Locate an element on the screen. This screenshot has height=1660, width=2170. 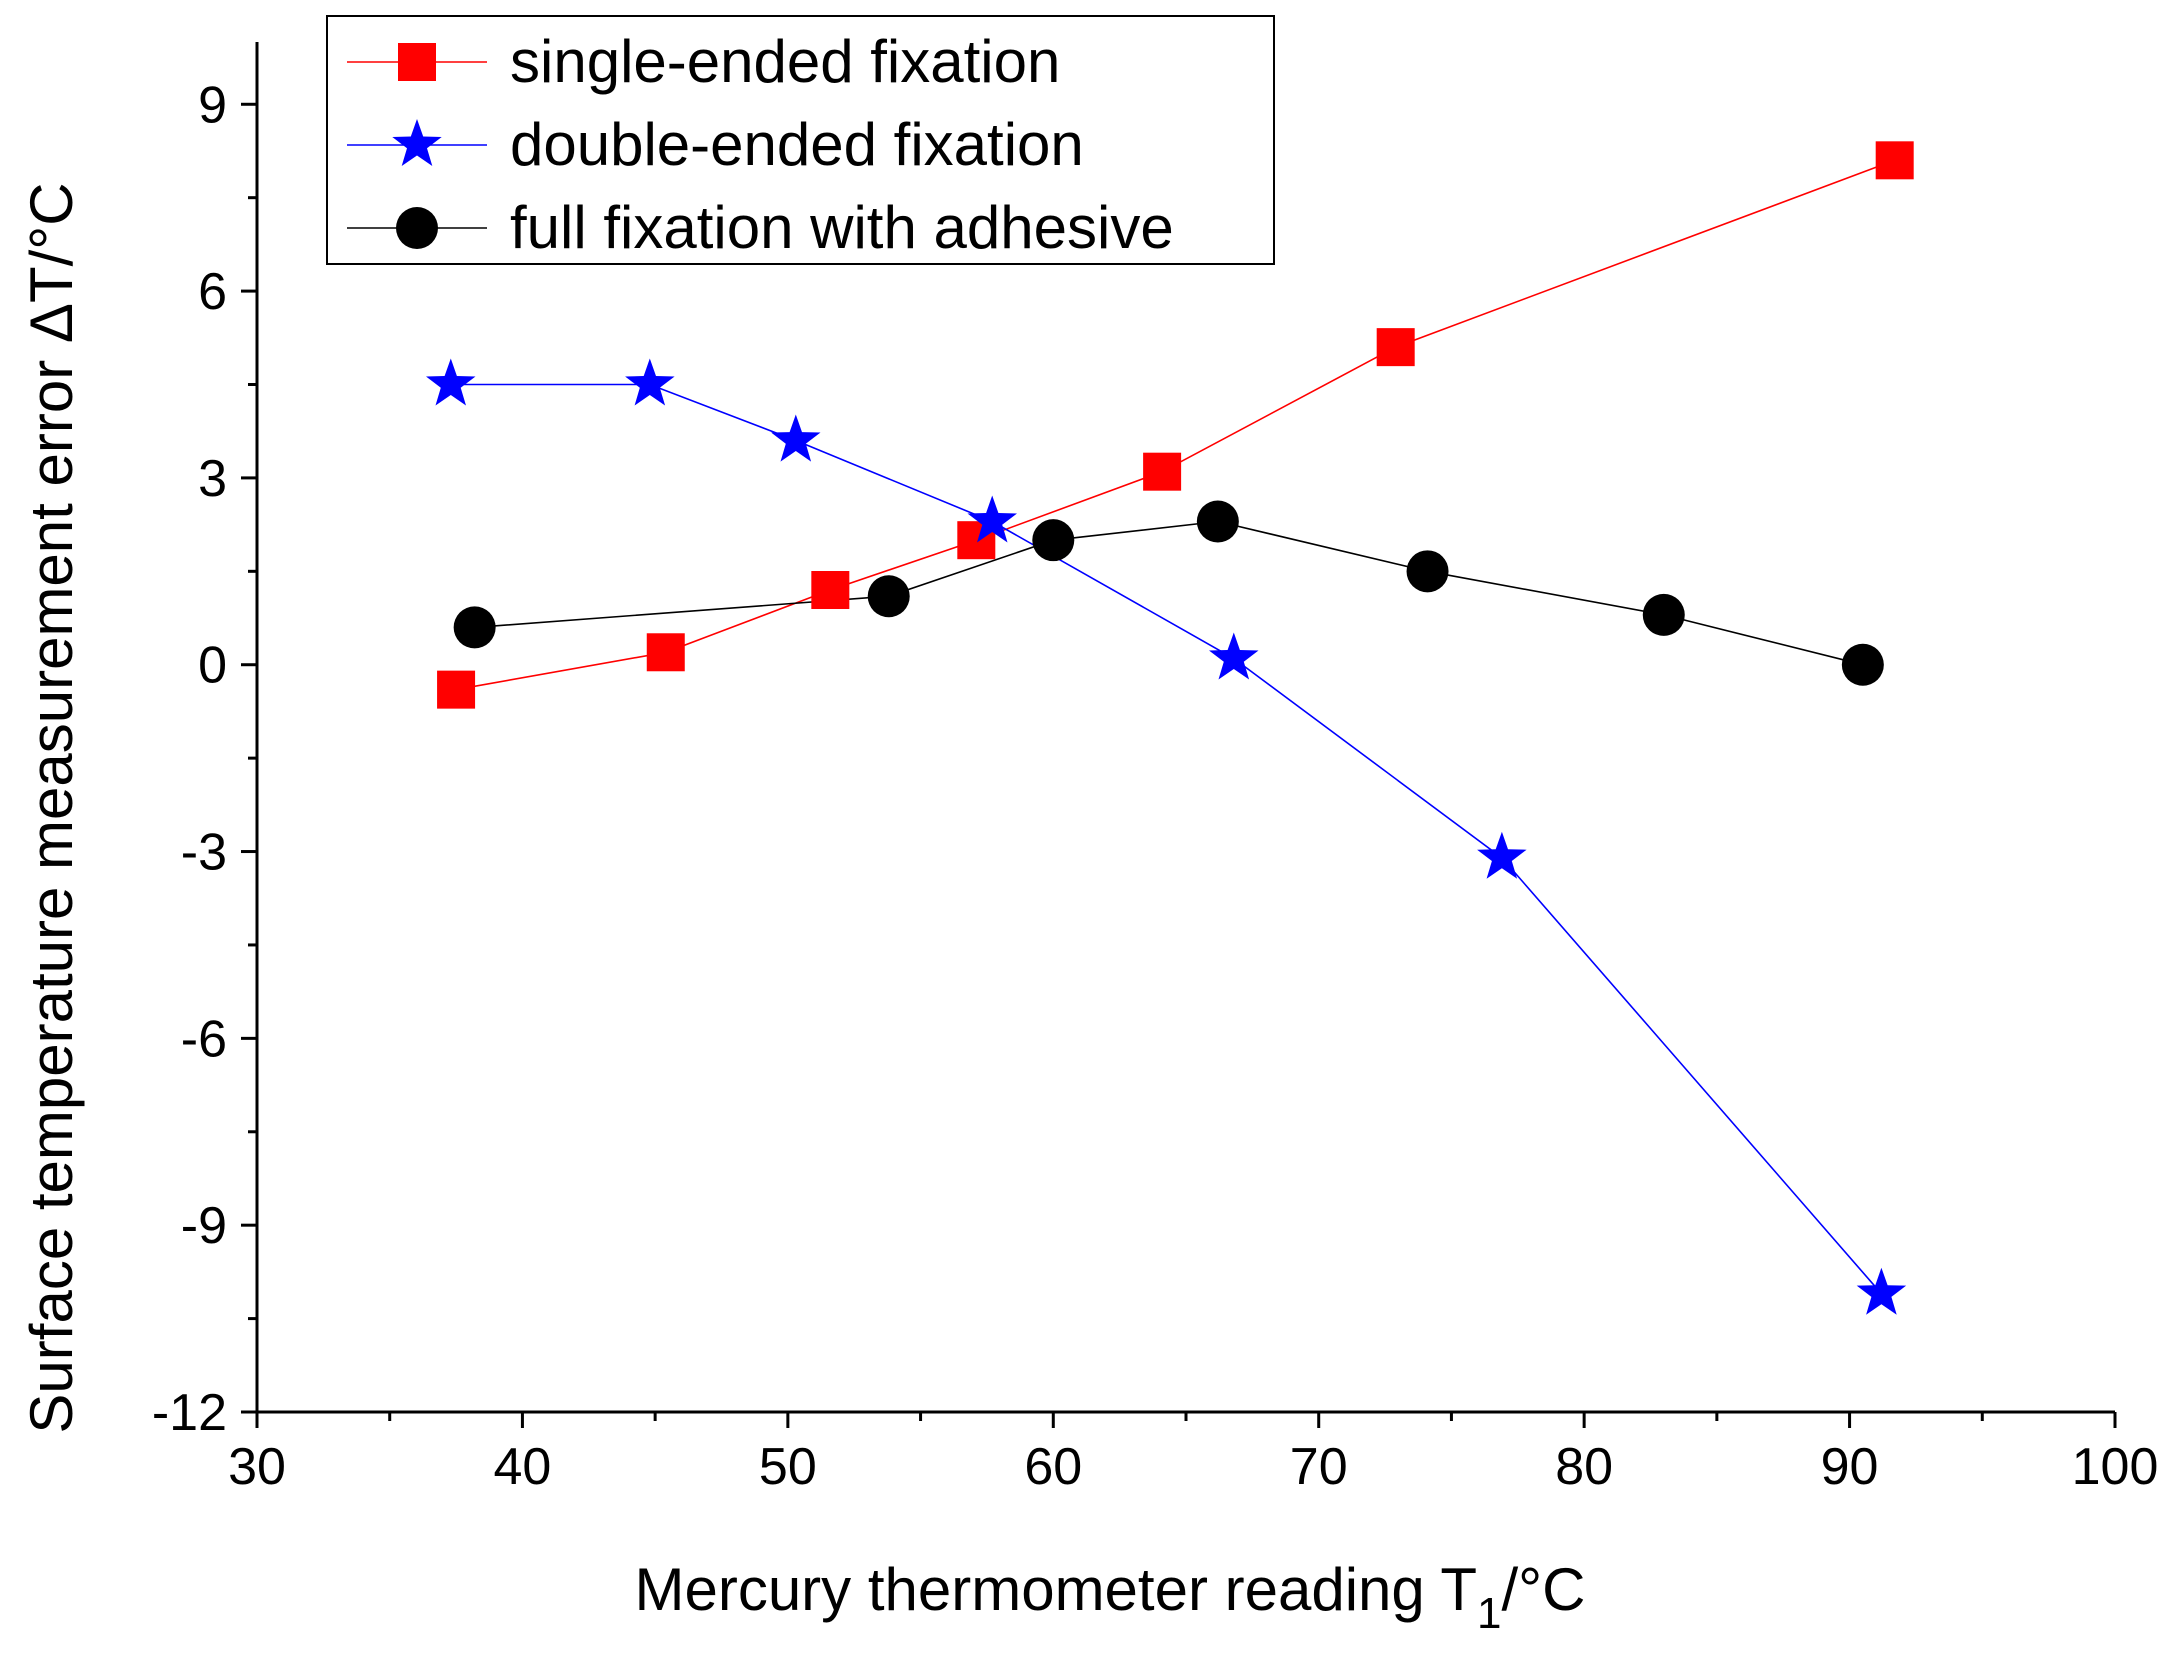
y-tick-label: 0 is located at coordinates (212, 666).